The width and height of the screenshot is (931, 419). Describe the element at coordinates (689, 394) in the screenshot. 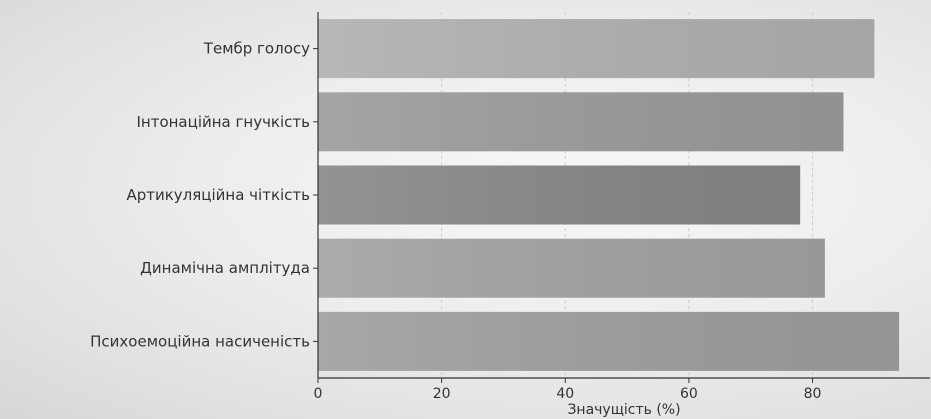

I see `x-tick-label: 60` at that location.